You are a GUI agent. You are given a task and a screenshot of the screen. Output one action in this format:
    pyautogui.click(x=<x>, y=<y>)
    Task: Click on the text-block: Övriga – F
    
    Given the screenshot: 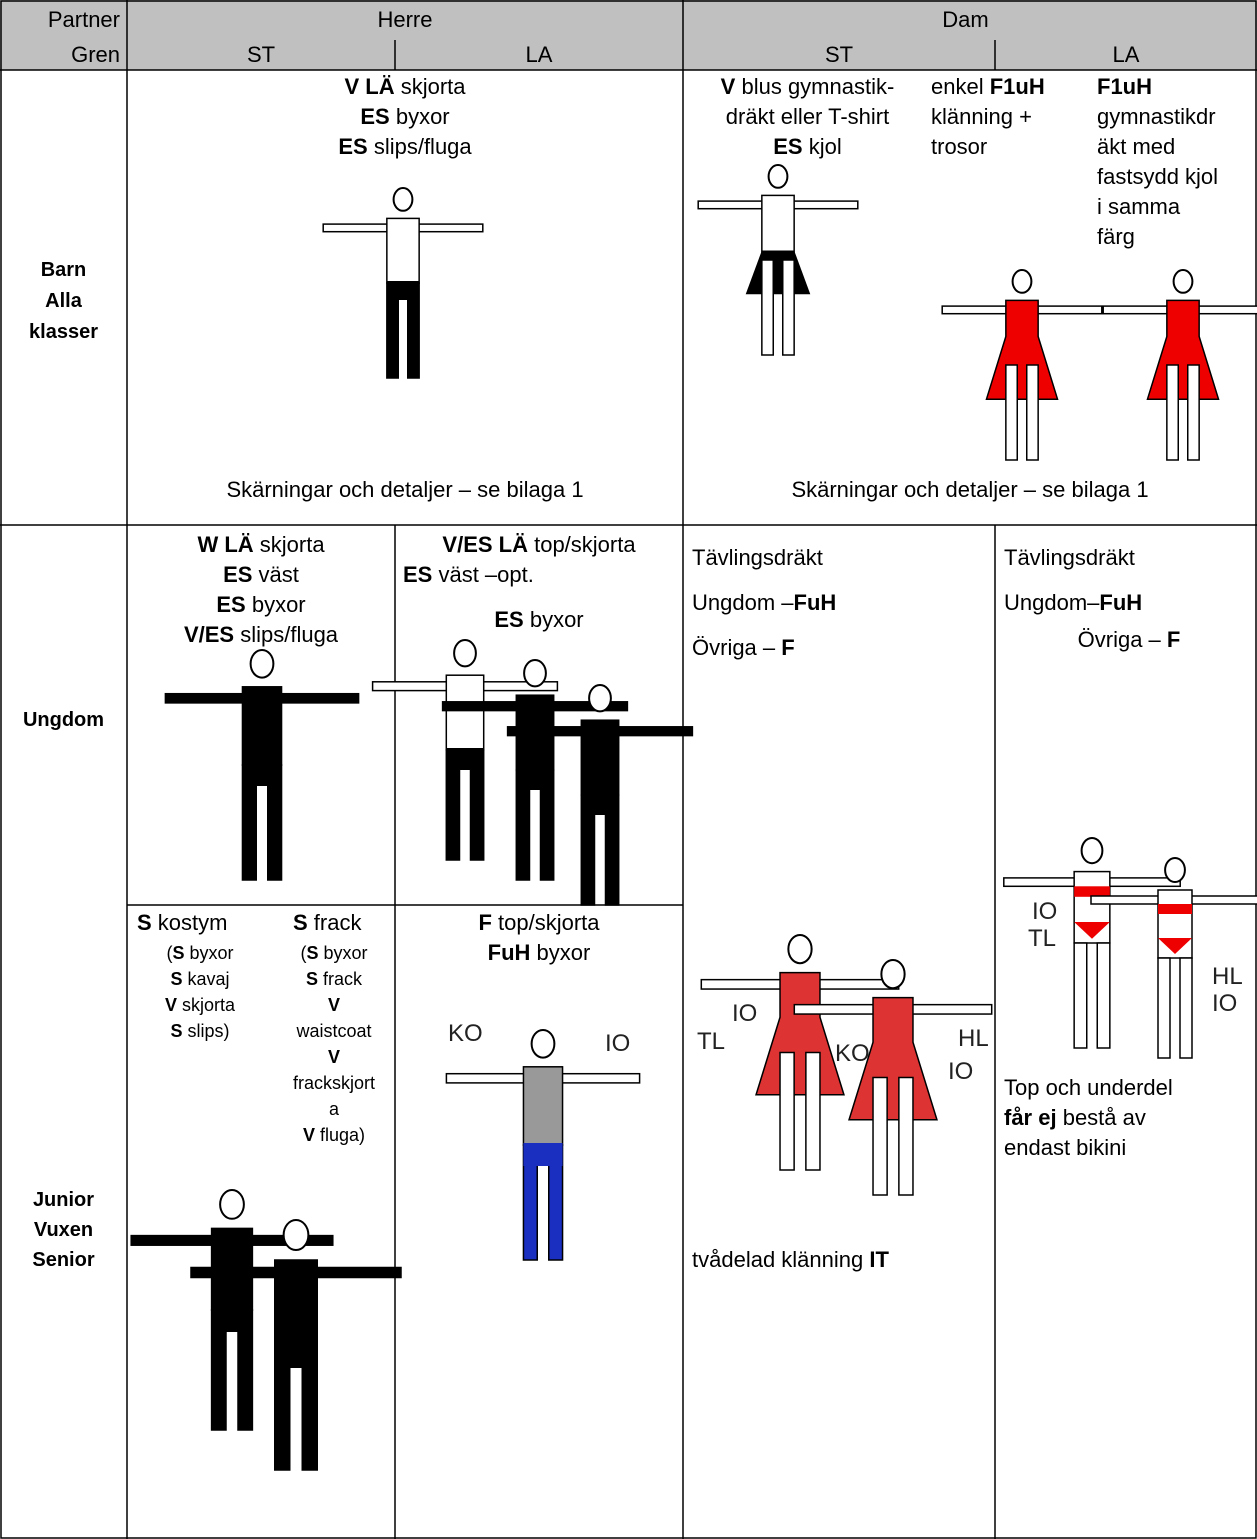 What is the action you would take?
    pyautogui.click(x=1129, y=640)
    